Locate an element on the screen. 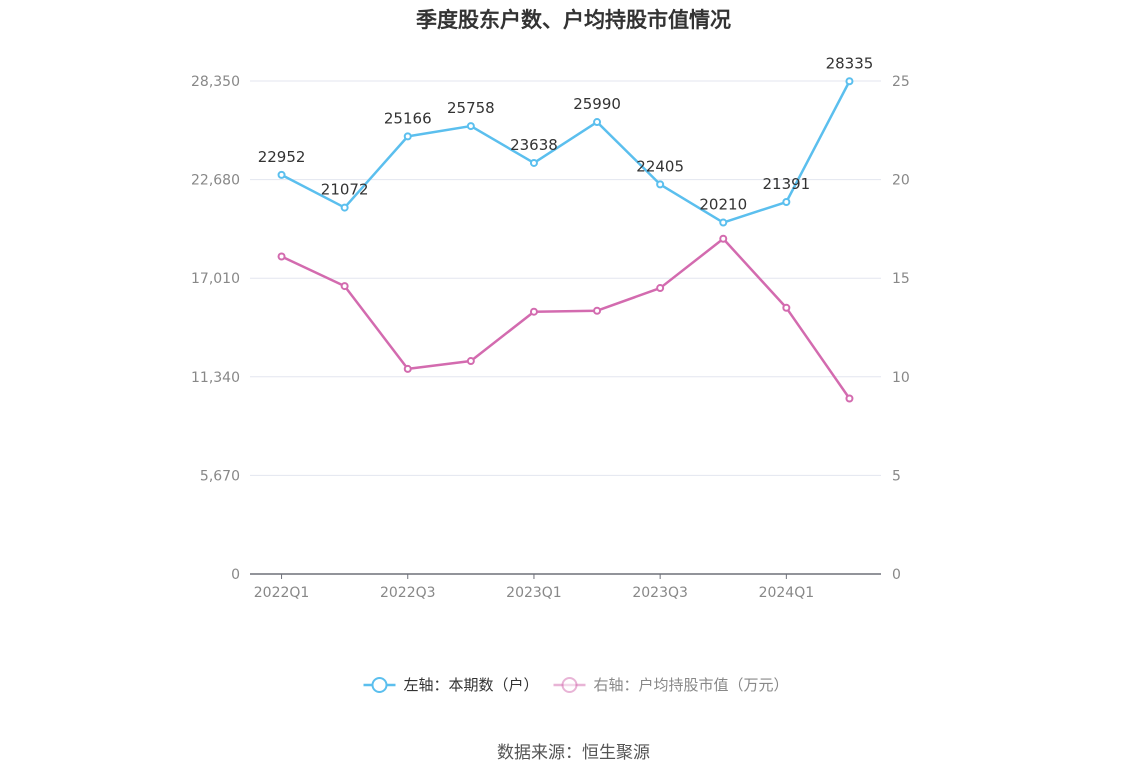 The width and height of the screenshot is (1147, 776). legend: 左轴：本期数（户） 右轴：户均持股市值（万元） is located at coordinates (576, 685).